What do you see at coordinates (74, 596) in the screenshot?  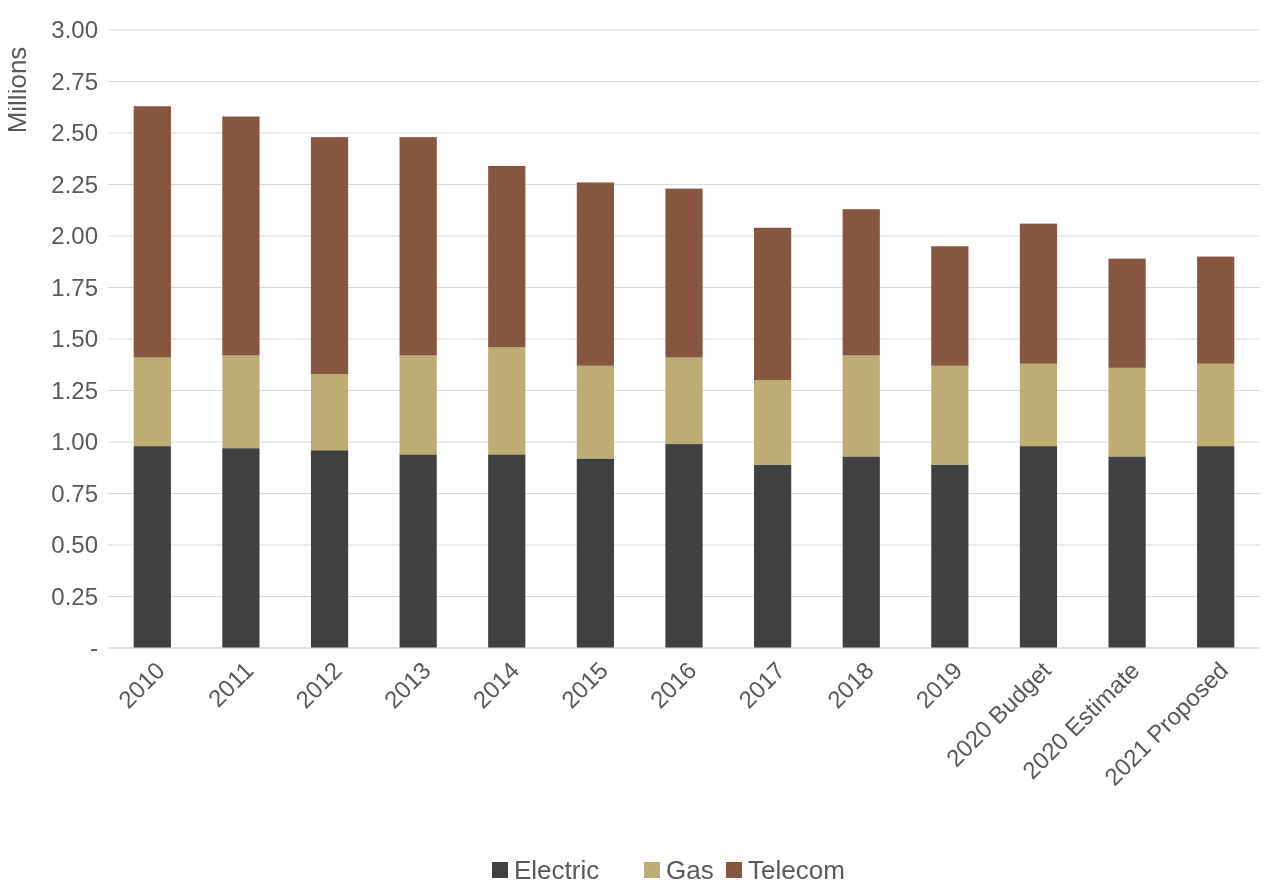 I see `y-tick-label: 0.25` at bounding box center [74, 596].